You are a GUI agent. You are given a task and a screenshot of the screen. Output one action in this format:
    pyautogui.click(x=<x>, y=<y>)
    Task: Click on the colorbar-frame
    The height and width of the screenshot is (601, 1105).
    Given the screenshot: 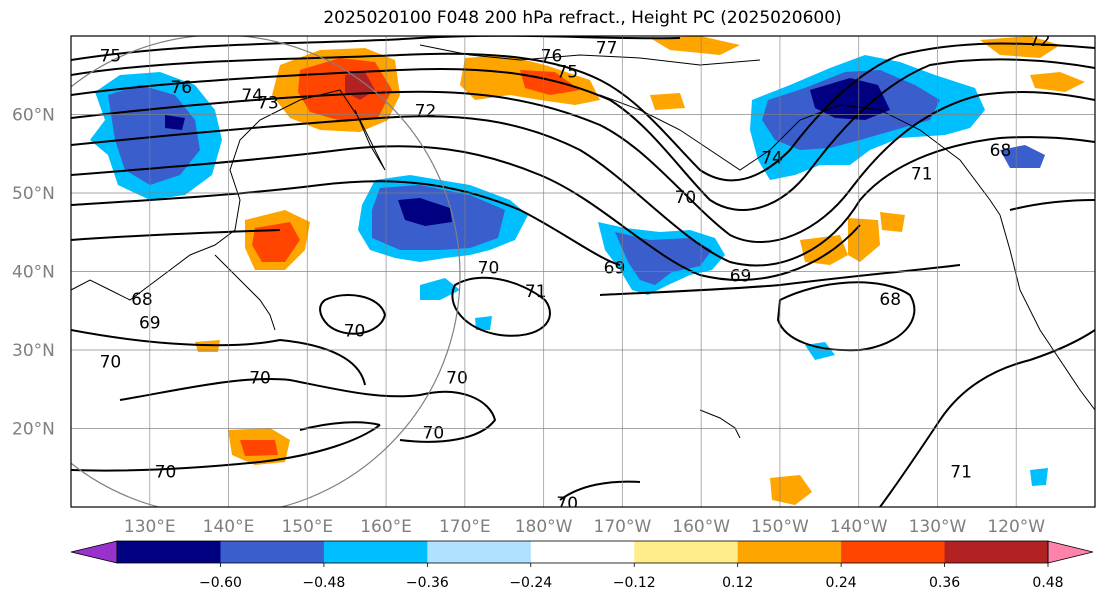 What is the action you would take?
    pyautogui.click(x=582, y=552)
    